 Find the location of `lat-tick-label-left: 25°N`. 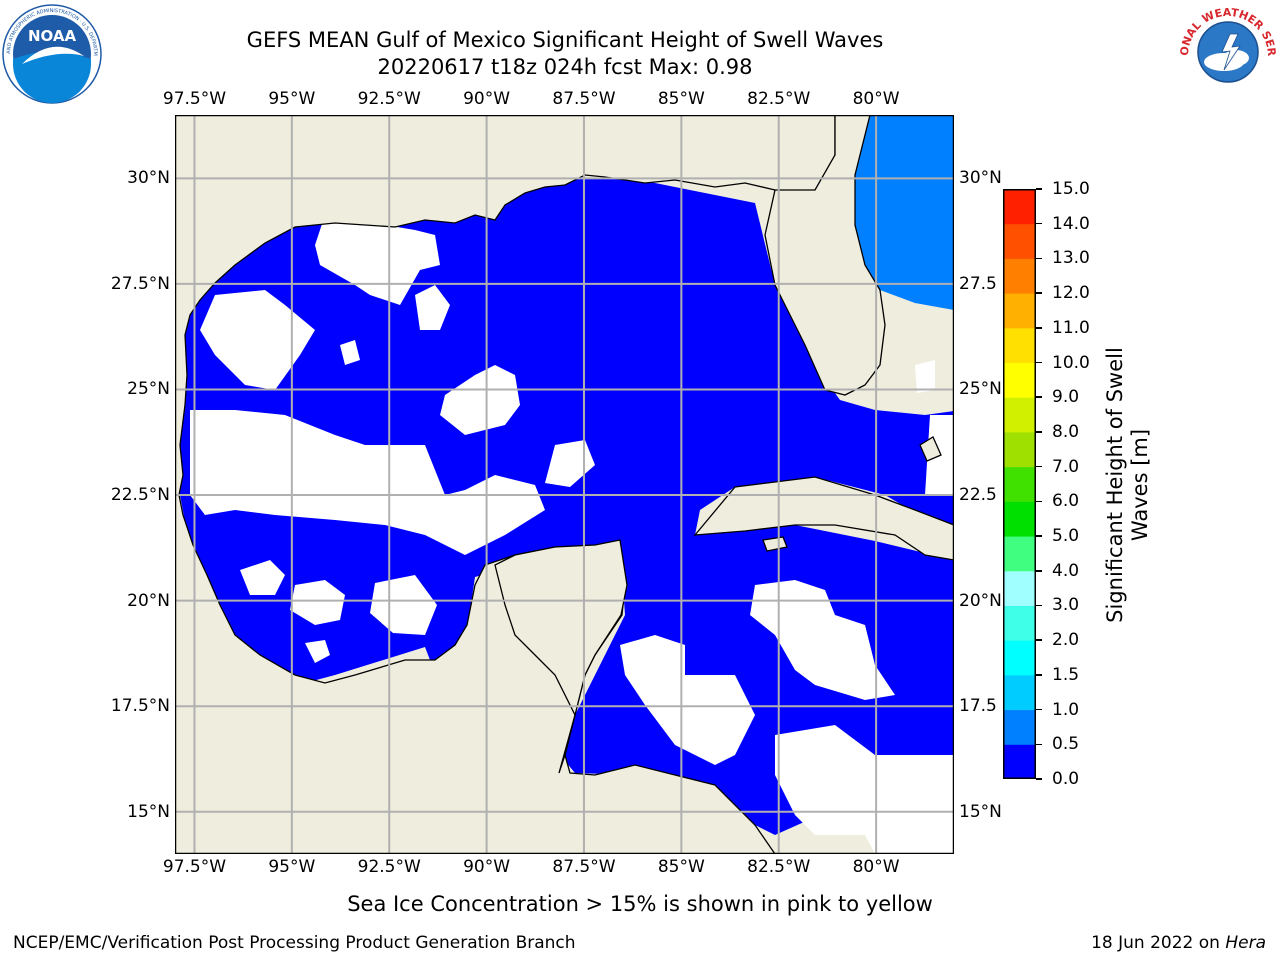

lat-tick-label-left: 25°N is located at coordinates (148, 389).